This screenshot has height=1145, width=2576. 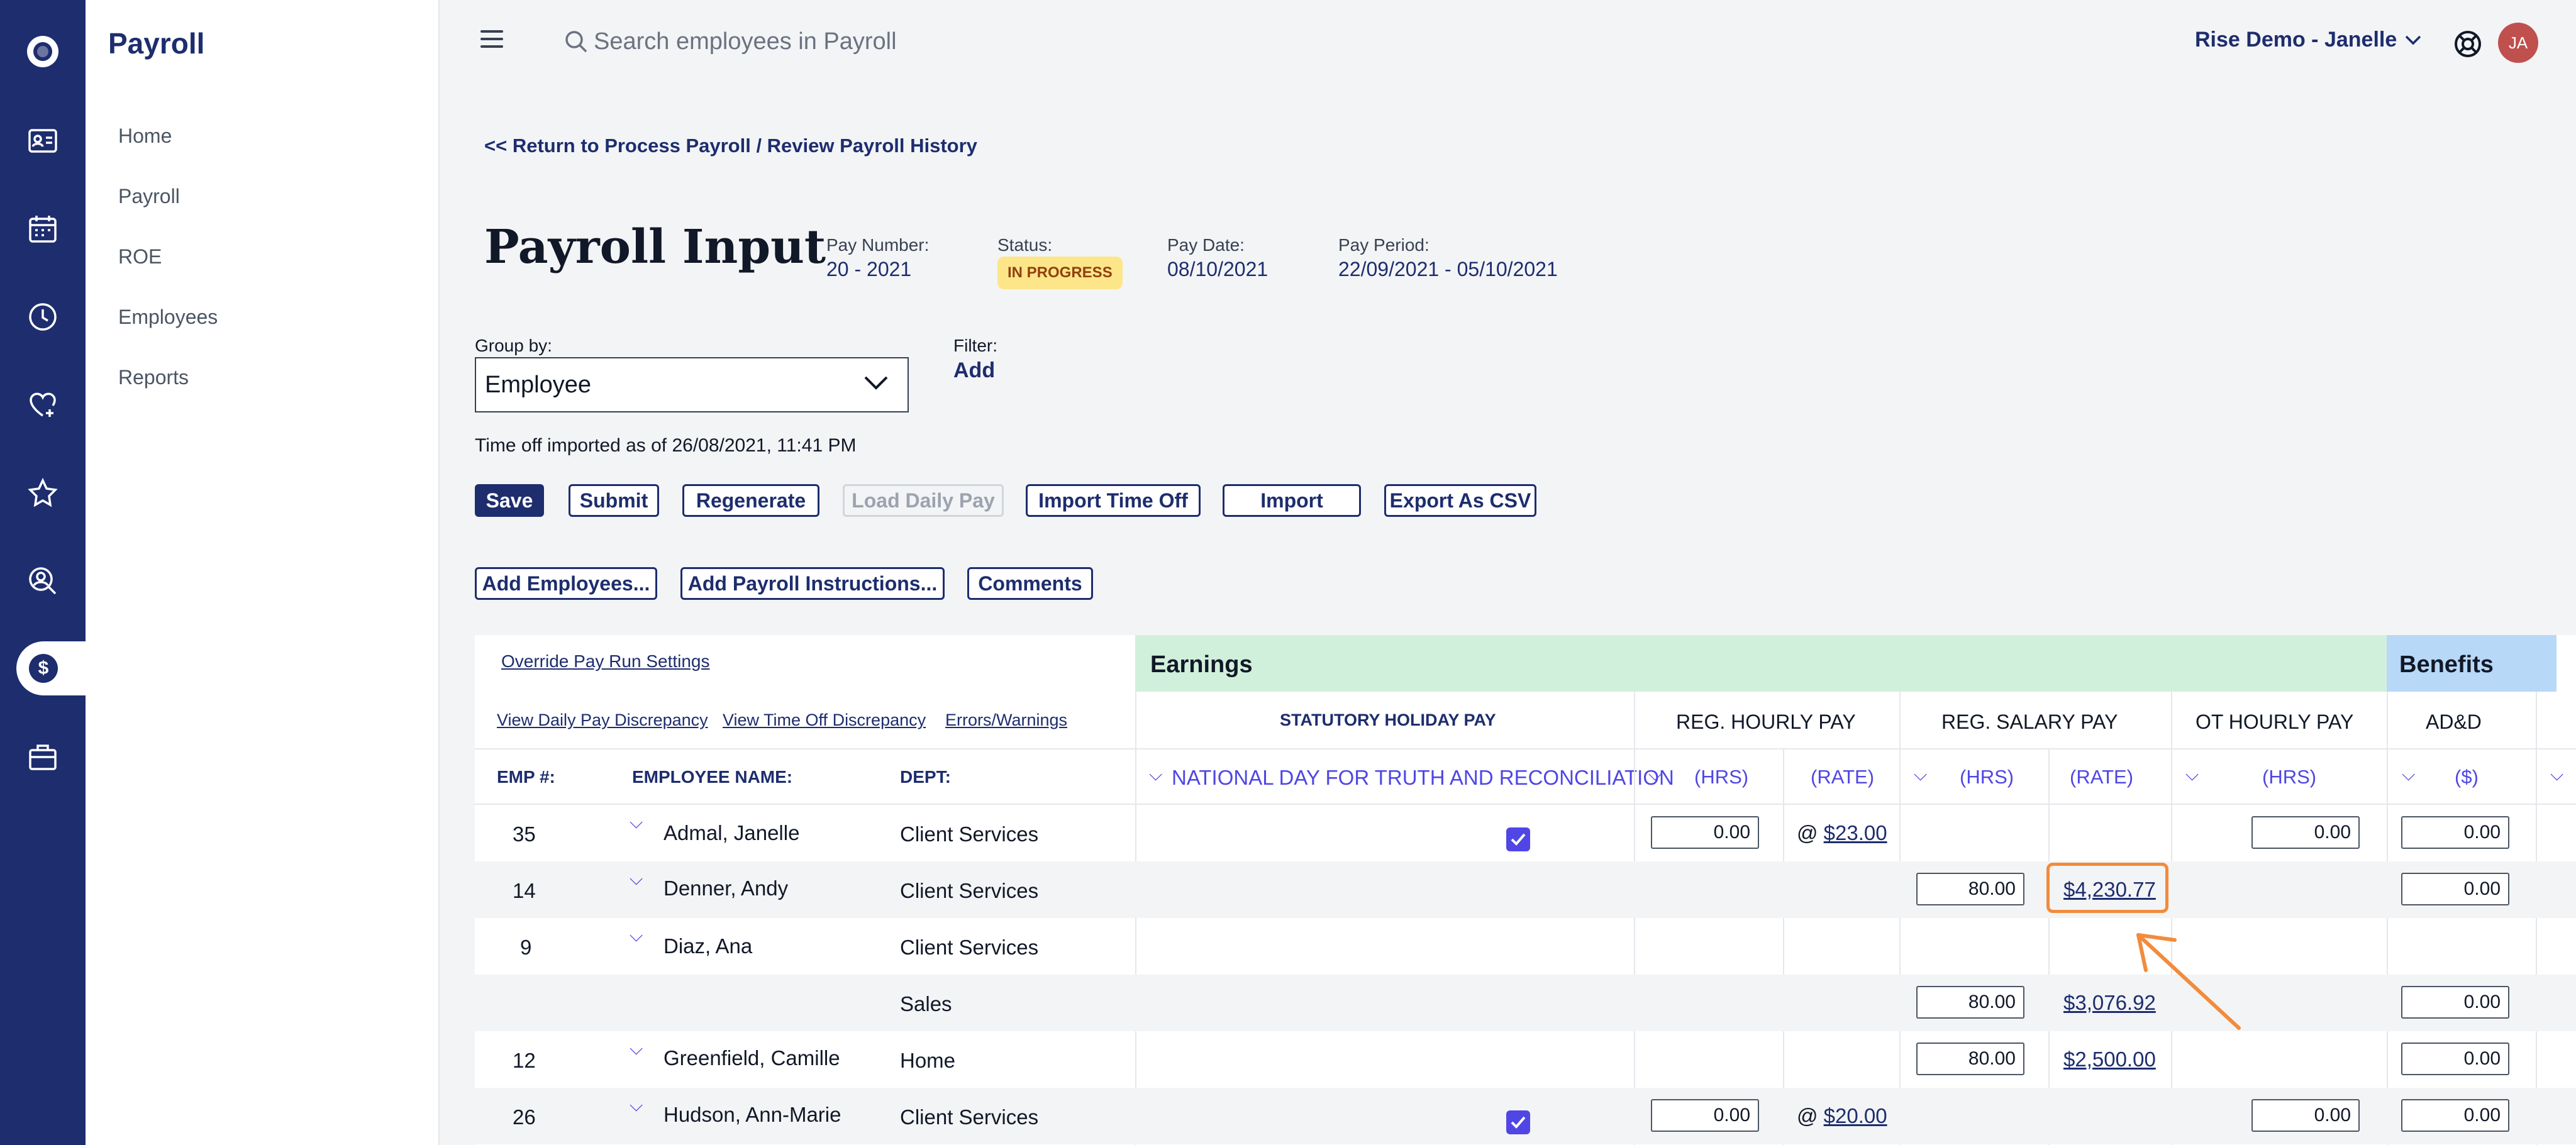 I want to click on nav-item-reports: Reports, so click(x=153, y=377).